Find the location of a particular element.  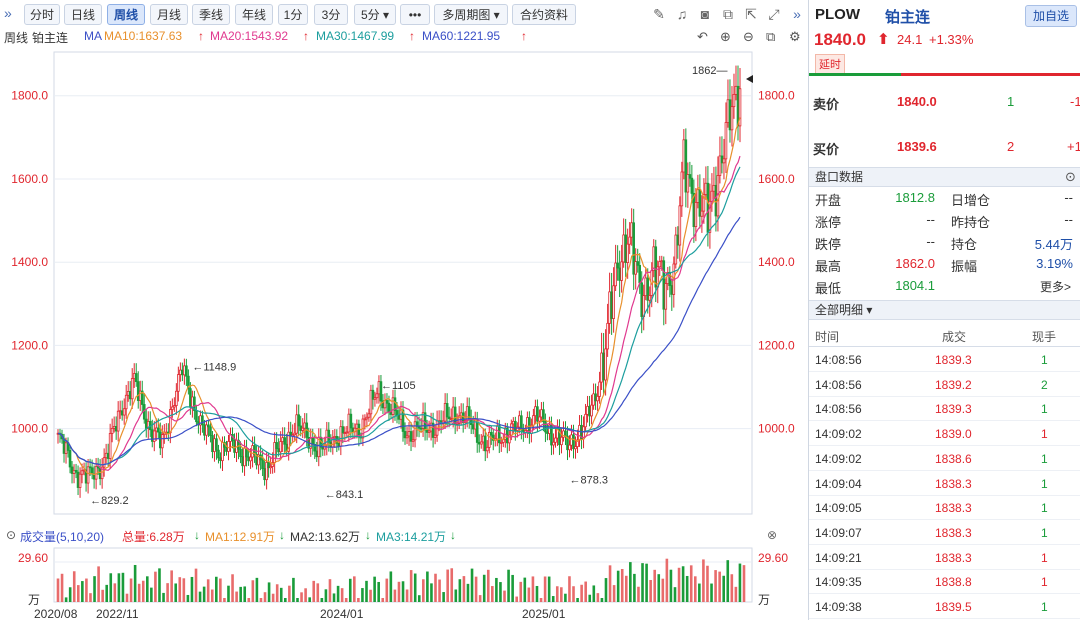

tick-price: 1838.6 is located at coordinates (953, 458).